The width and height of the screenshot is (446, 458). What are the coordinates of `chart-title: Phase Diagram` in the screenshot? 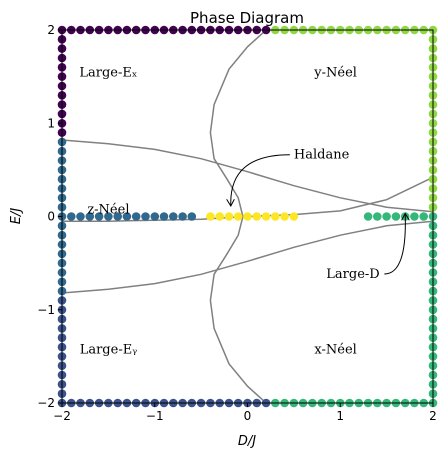 It's located at (247, 18).